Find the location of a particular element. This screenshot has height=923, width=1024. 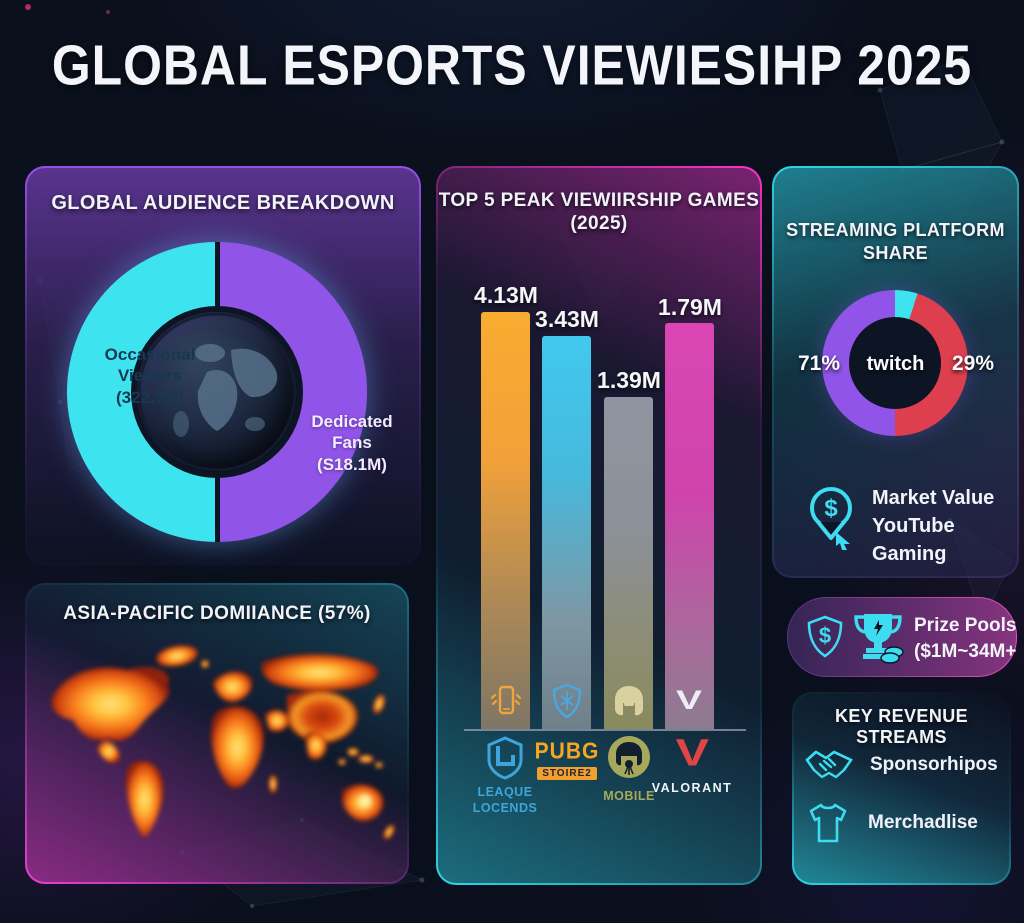

shield-dollar-icon: $ is located at coordinates (825, 636).